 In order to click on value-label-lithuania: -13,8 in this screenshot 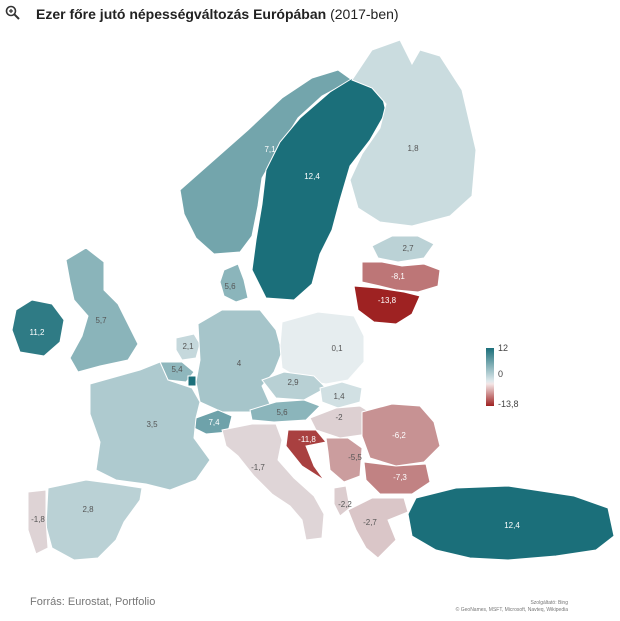, I will do `click(387, 300)`.